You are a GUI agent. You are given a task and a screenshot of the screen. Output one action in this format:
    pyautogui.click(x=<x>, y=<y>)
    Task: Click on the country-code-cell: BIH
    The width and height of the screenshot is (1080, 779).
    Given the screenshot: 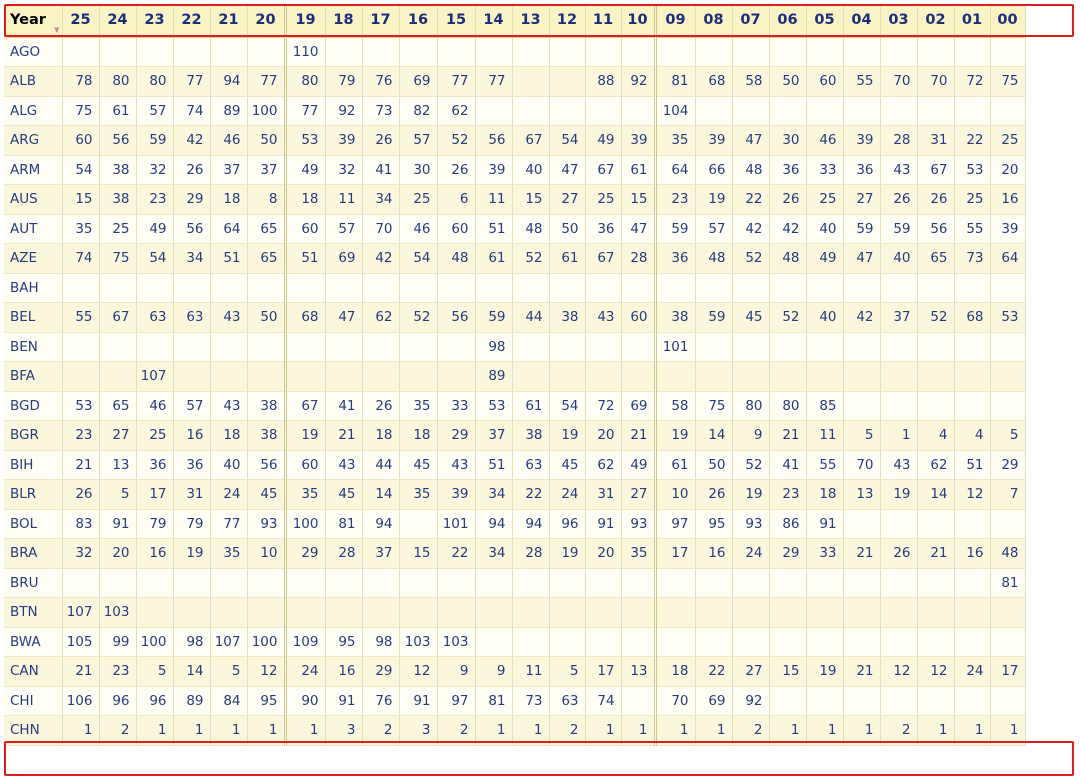 What is the action you would take?
    pyautogui.click(x=33, y=465)
    